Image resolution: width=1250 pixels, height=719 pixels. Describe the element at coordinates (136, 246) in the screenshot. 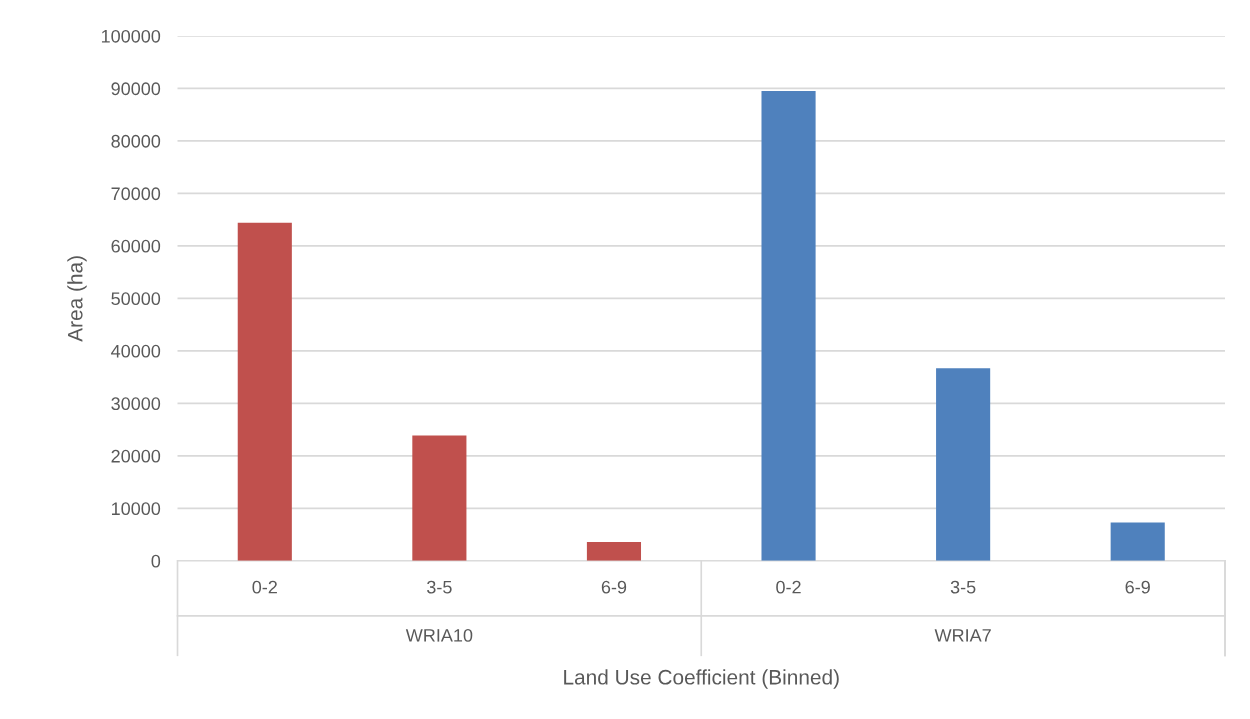

I see `y-tick-label: 60000` at that location.